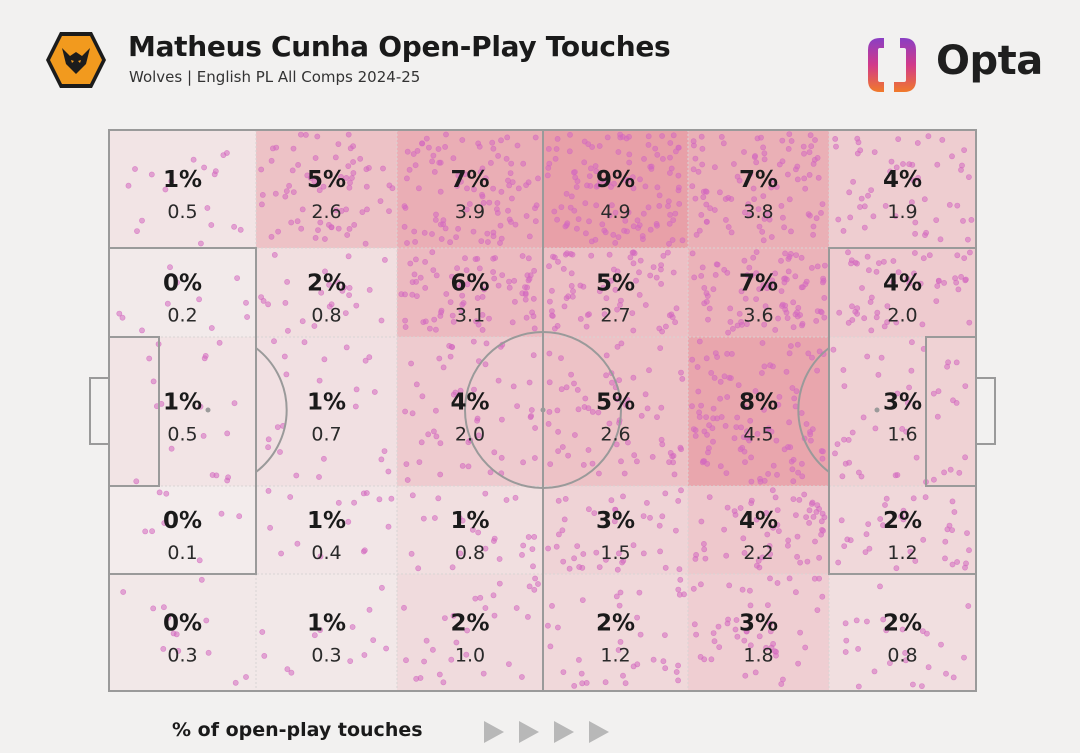  Describe the element at coordinates (615, 624) in the screenshot. I see `cell-percentage-label: 2%` at that location.